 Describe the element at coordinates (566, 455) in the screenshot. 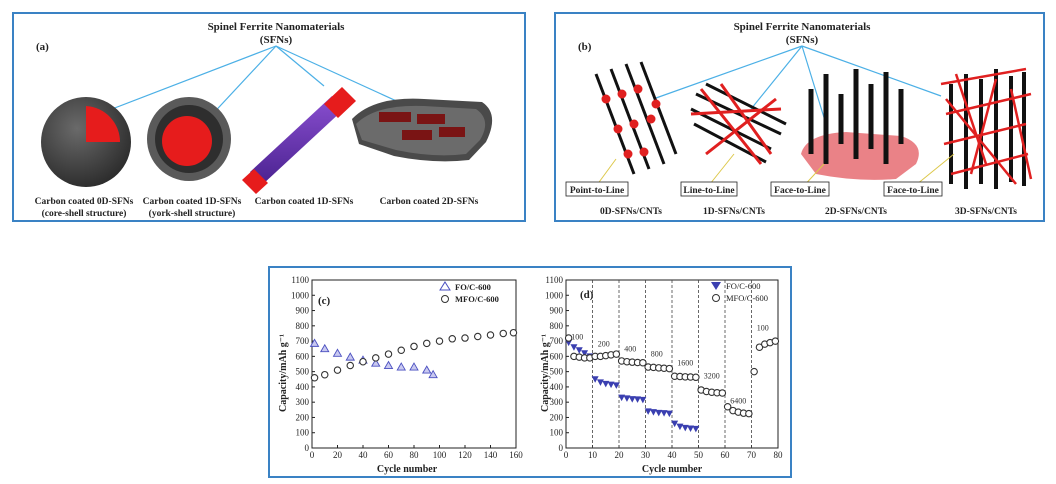

I see `chart-d-xtick-label: 0` at that location.